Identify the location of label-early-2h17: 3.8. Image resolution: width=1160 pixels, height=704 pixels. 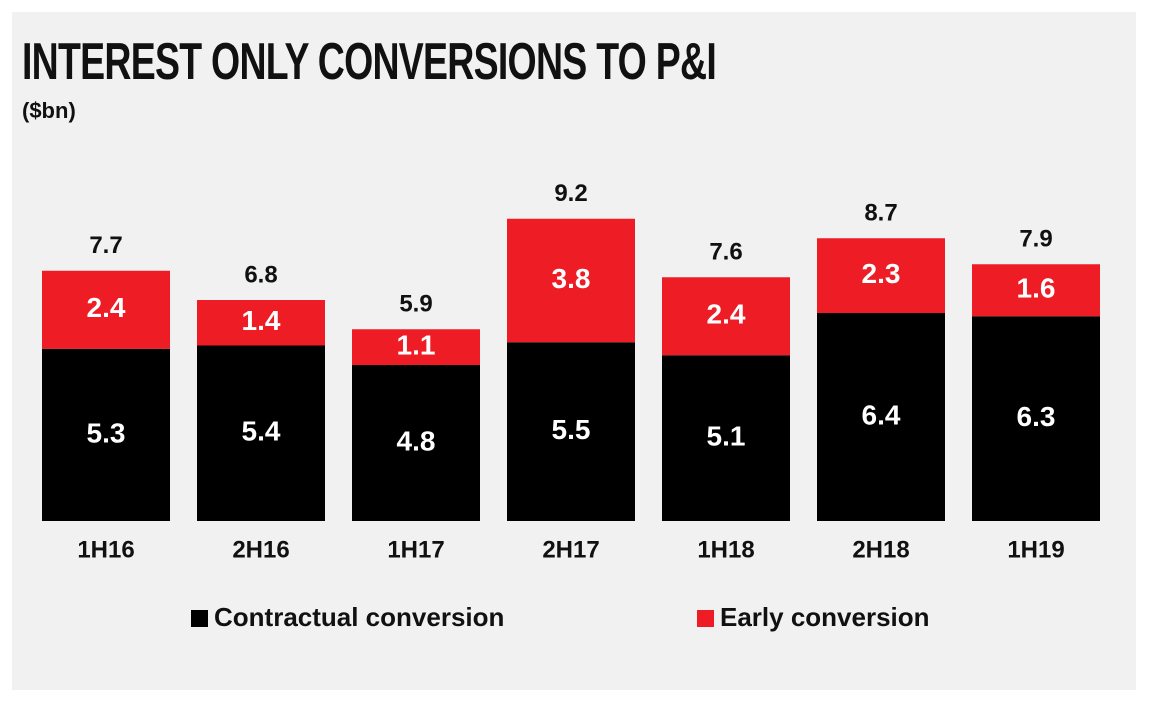
(571, 278).